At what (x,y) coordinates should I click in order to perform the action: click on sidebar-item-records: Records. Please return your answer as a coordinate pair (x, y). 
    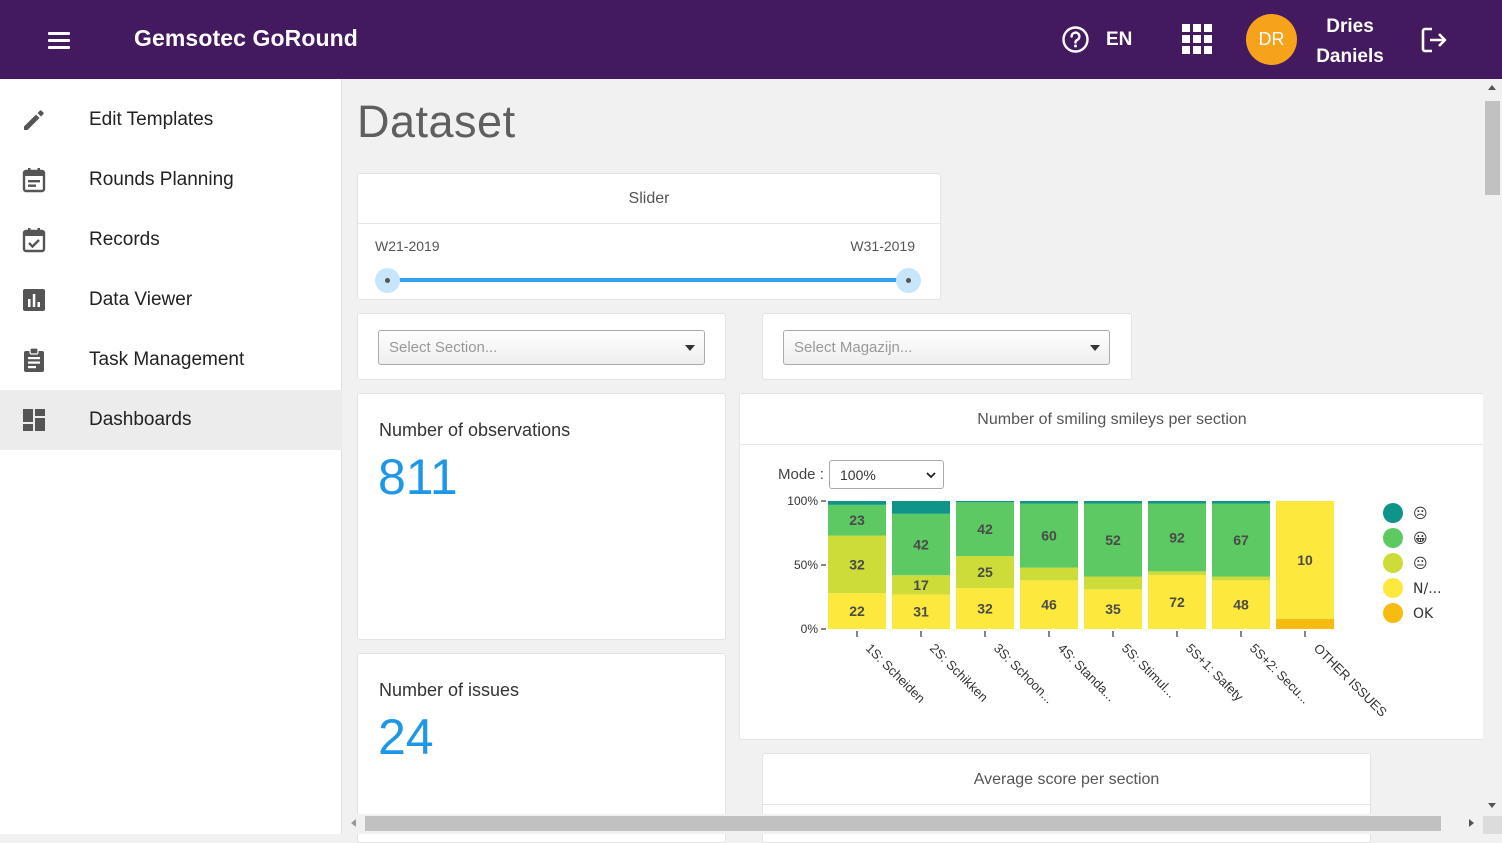
    Looking at the image, I should click on (171, 240).